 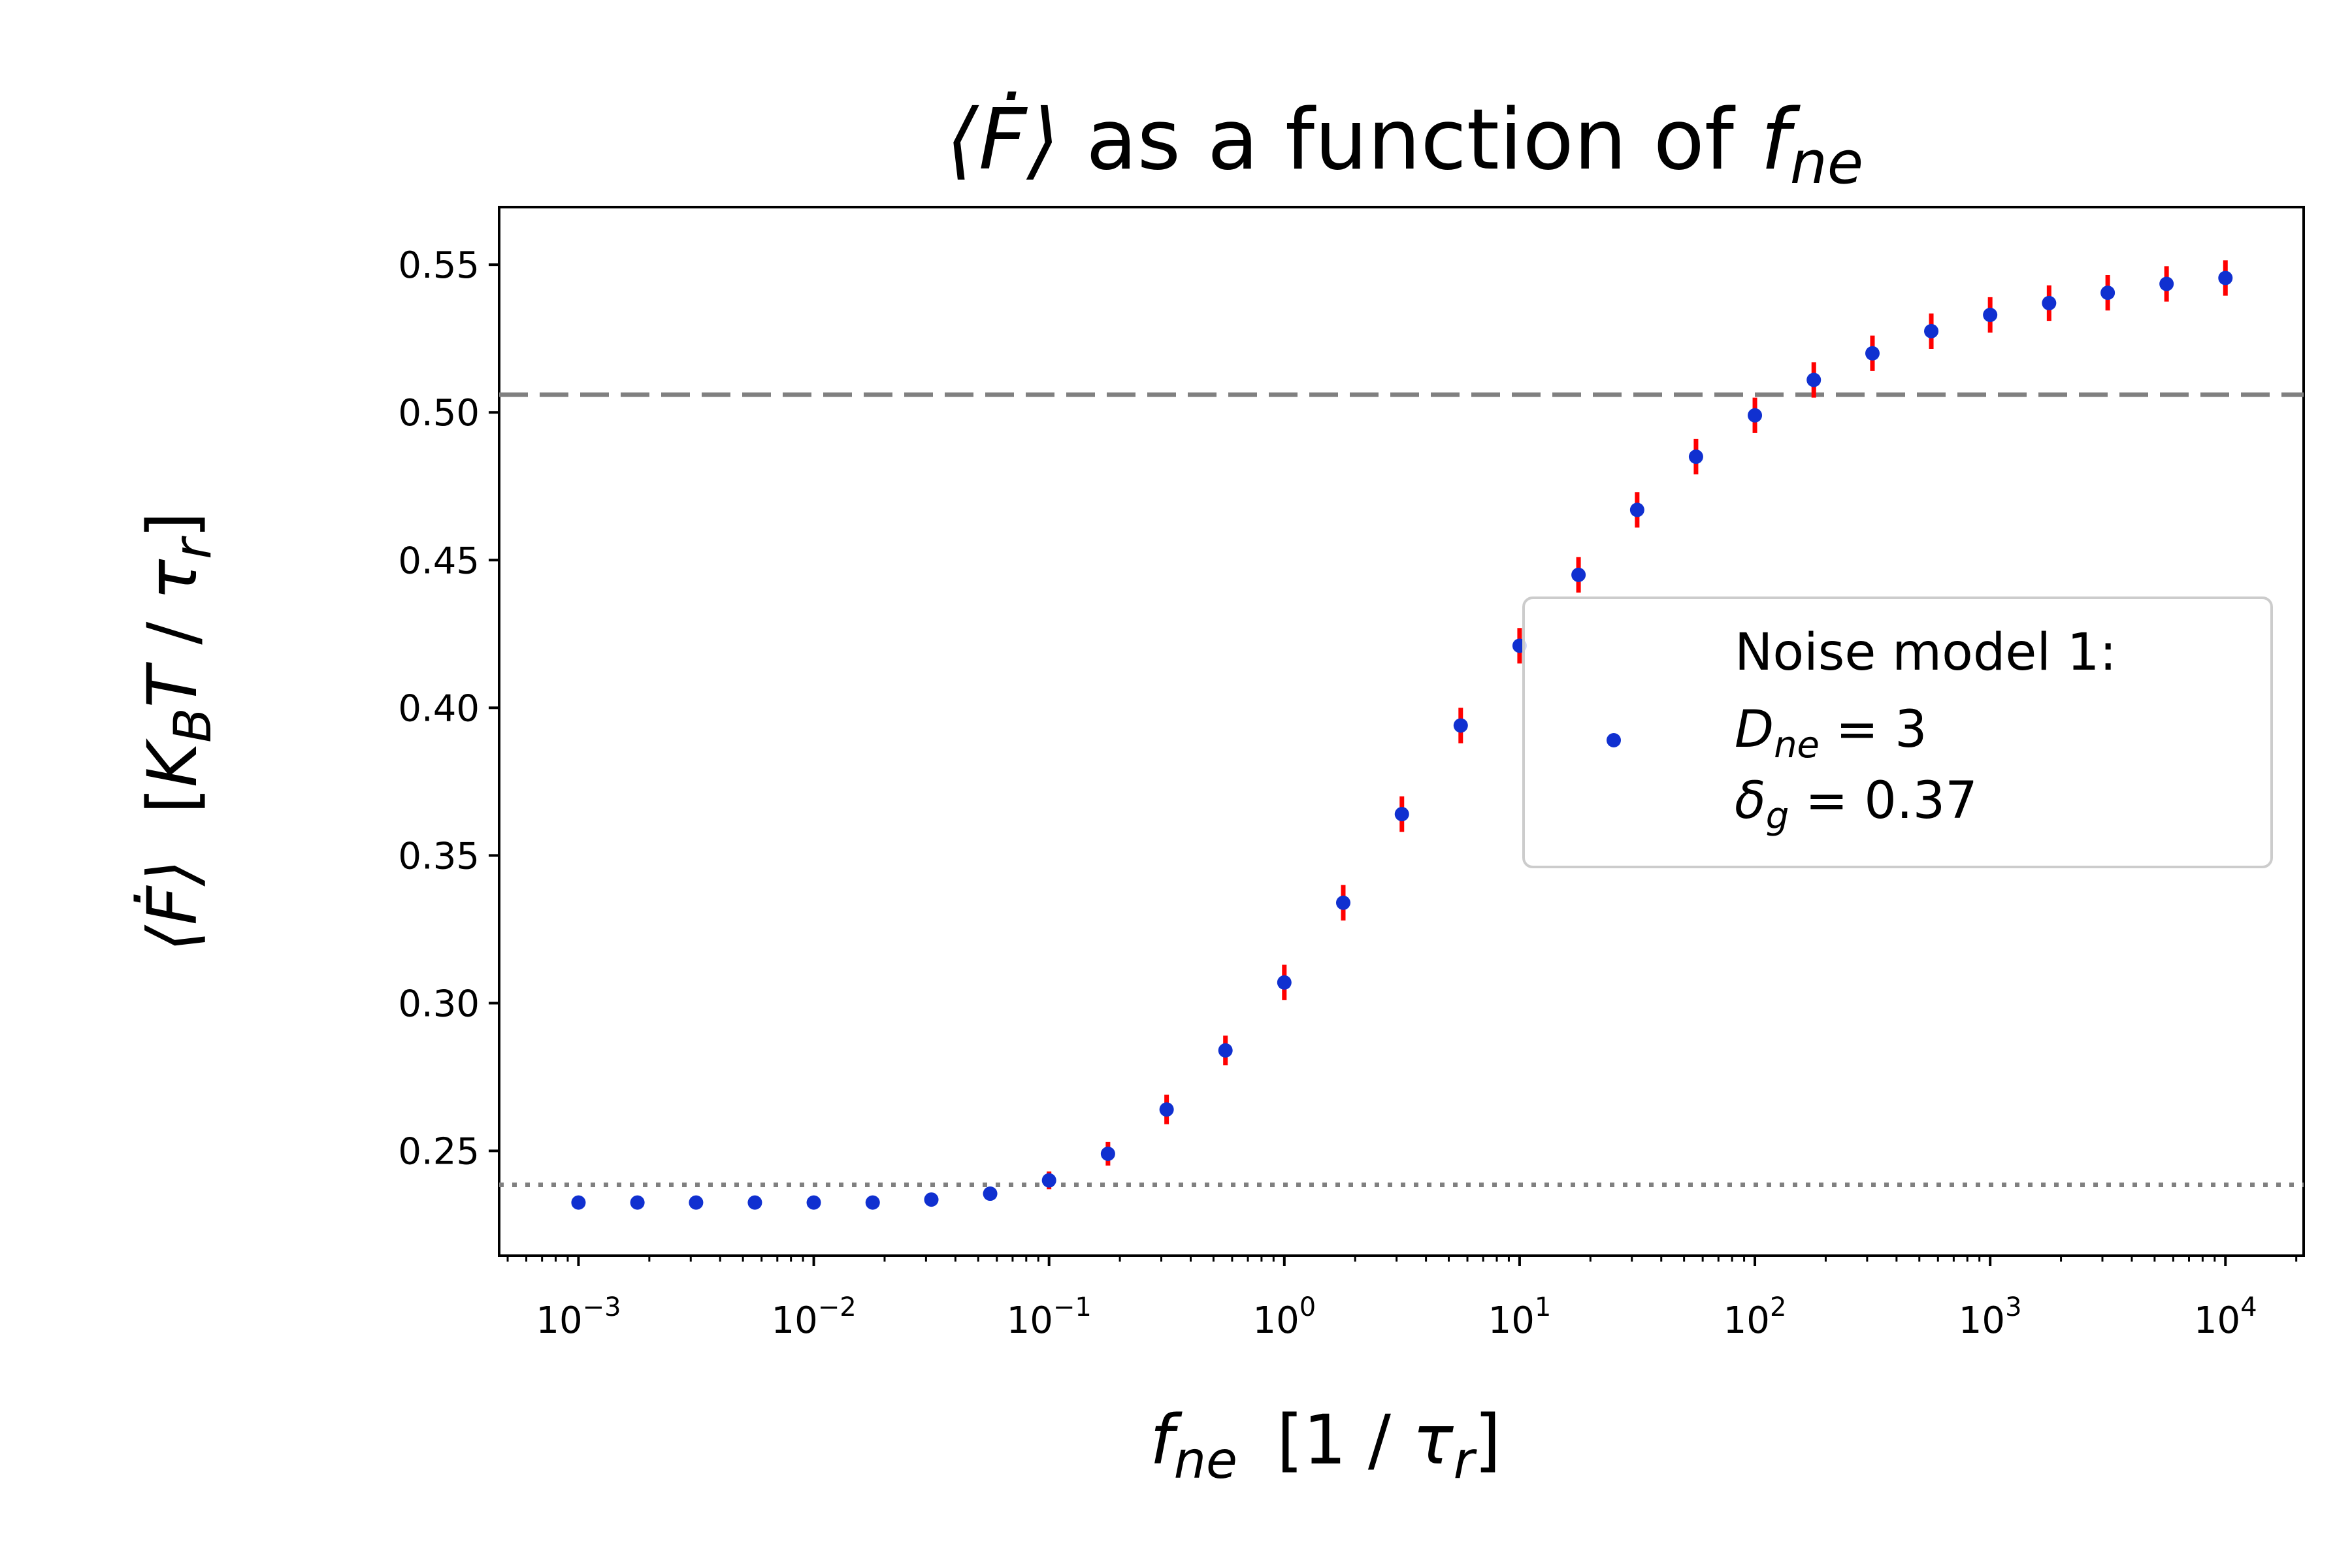 I want to click on y-axis-ticks: 0.25 0.30 0.35 0.40 0.45 0.50 0.55, so click(x=448, y=708).